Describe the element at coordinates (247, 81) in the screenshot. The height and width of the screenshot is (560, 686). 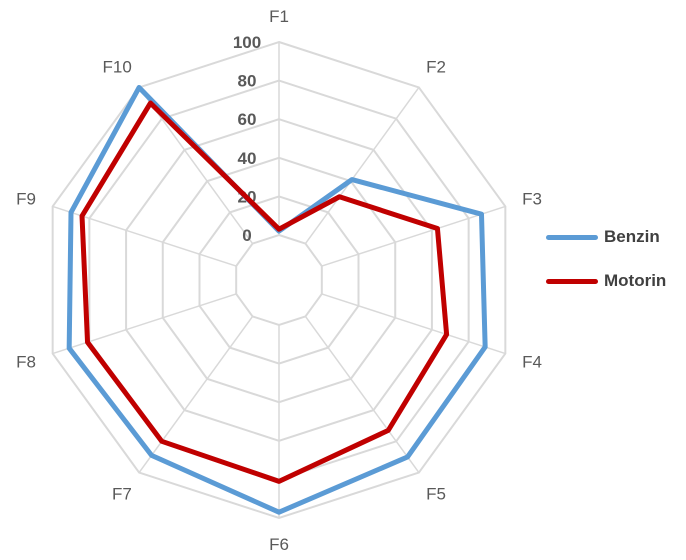
I see `r-tick-label-80: 80` at that location.